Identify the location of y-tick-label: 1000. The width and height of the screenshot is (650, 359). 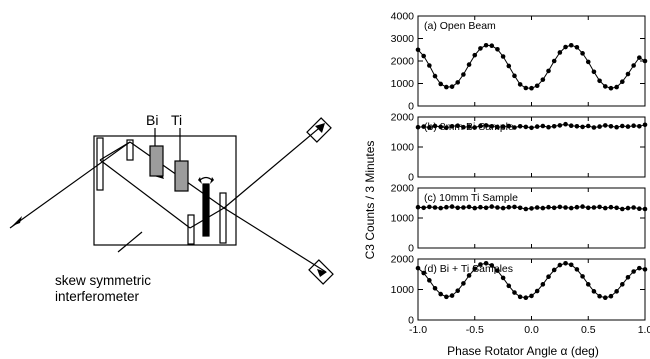
(403, 84).